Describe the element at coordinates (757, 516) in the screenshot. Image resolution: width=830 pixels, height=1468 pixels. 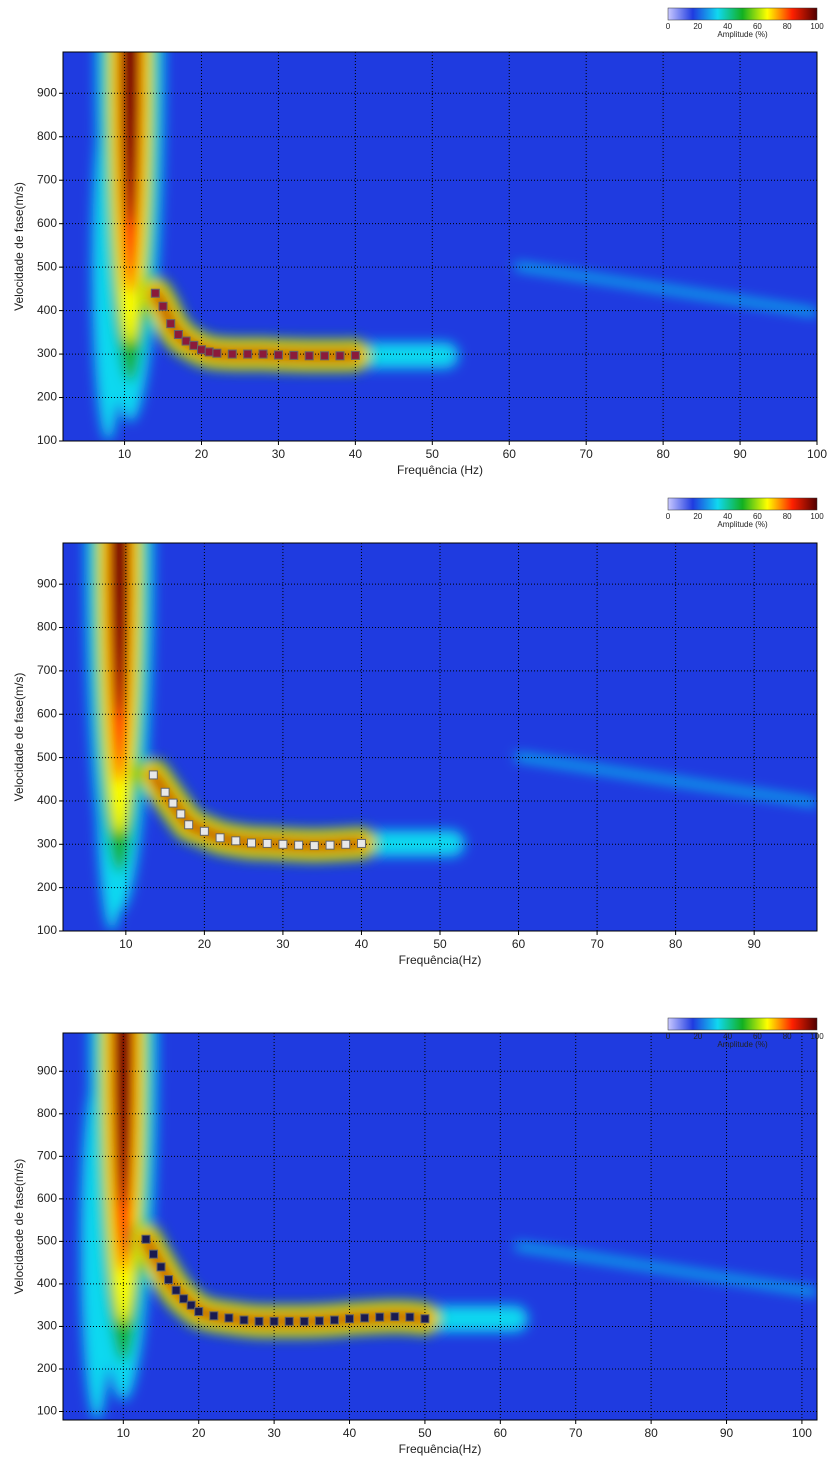
I see `colorbar-tick-label: 60` at that location.